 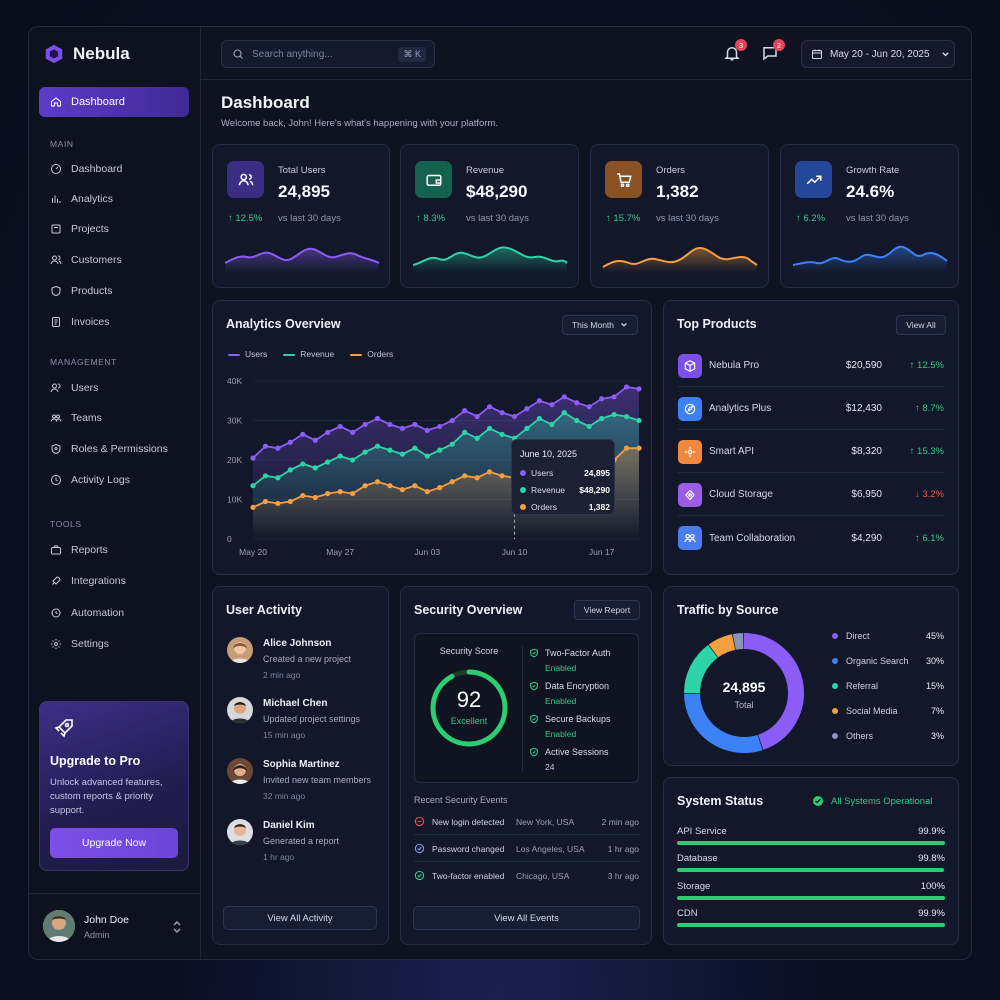 I want to click on product-price: $6,950, so click(x=866, y=494).